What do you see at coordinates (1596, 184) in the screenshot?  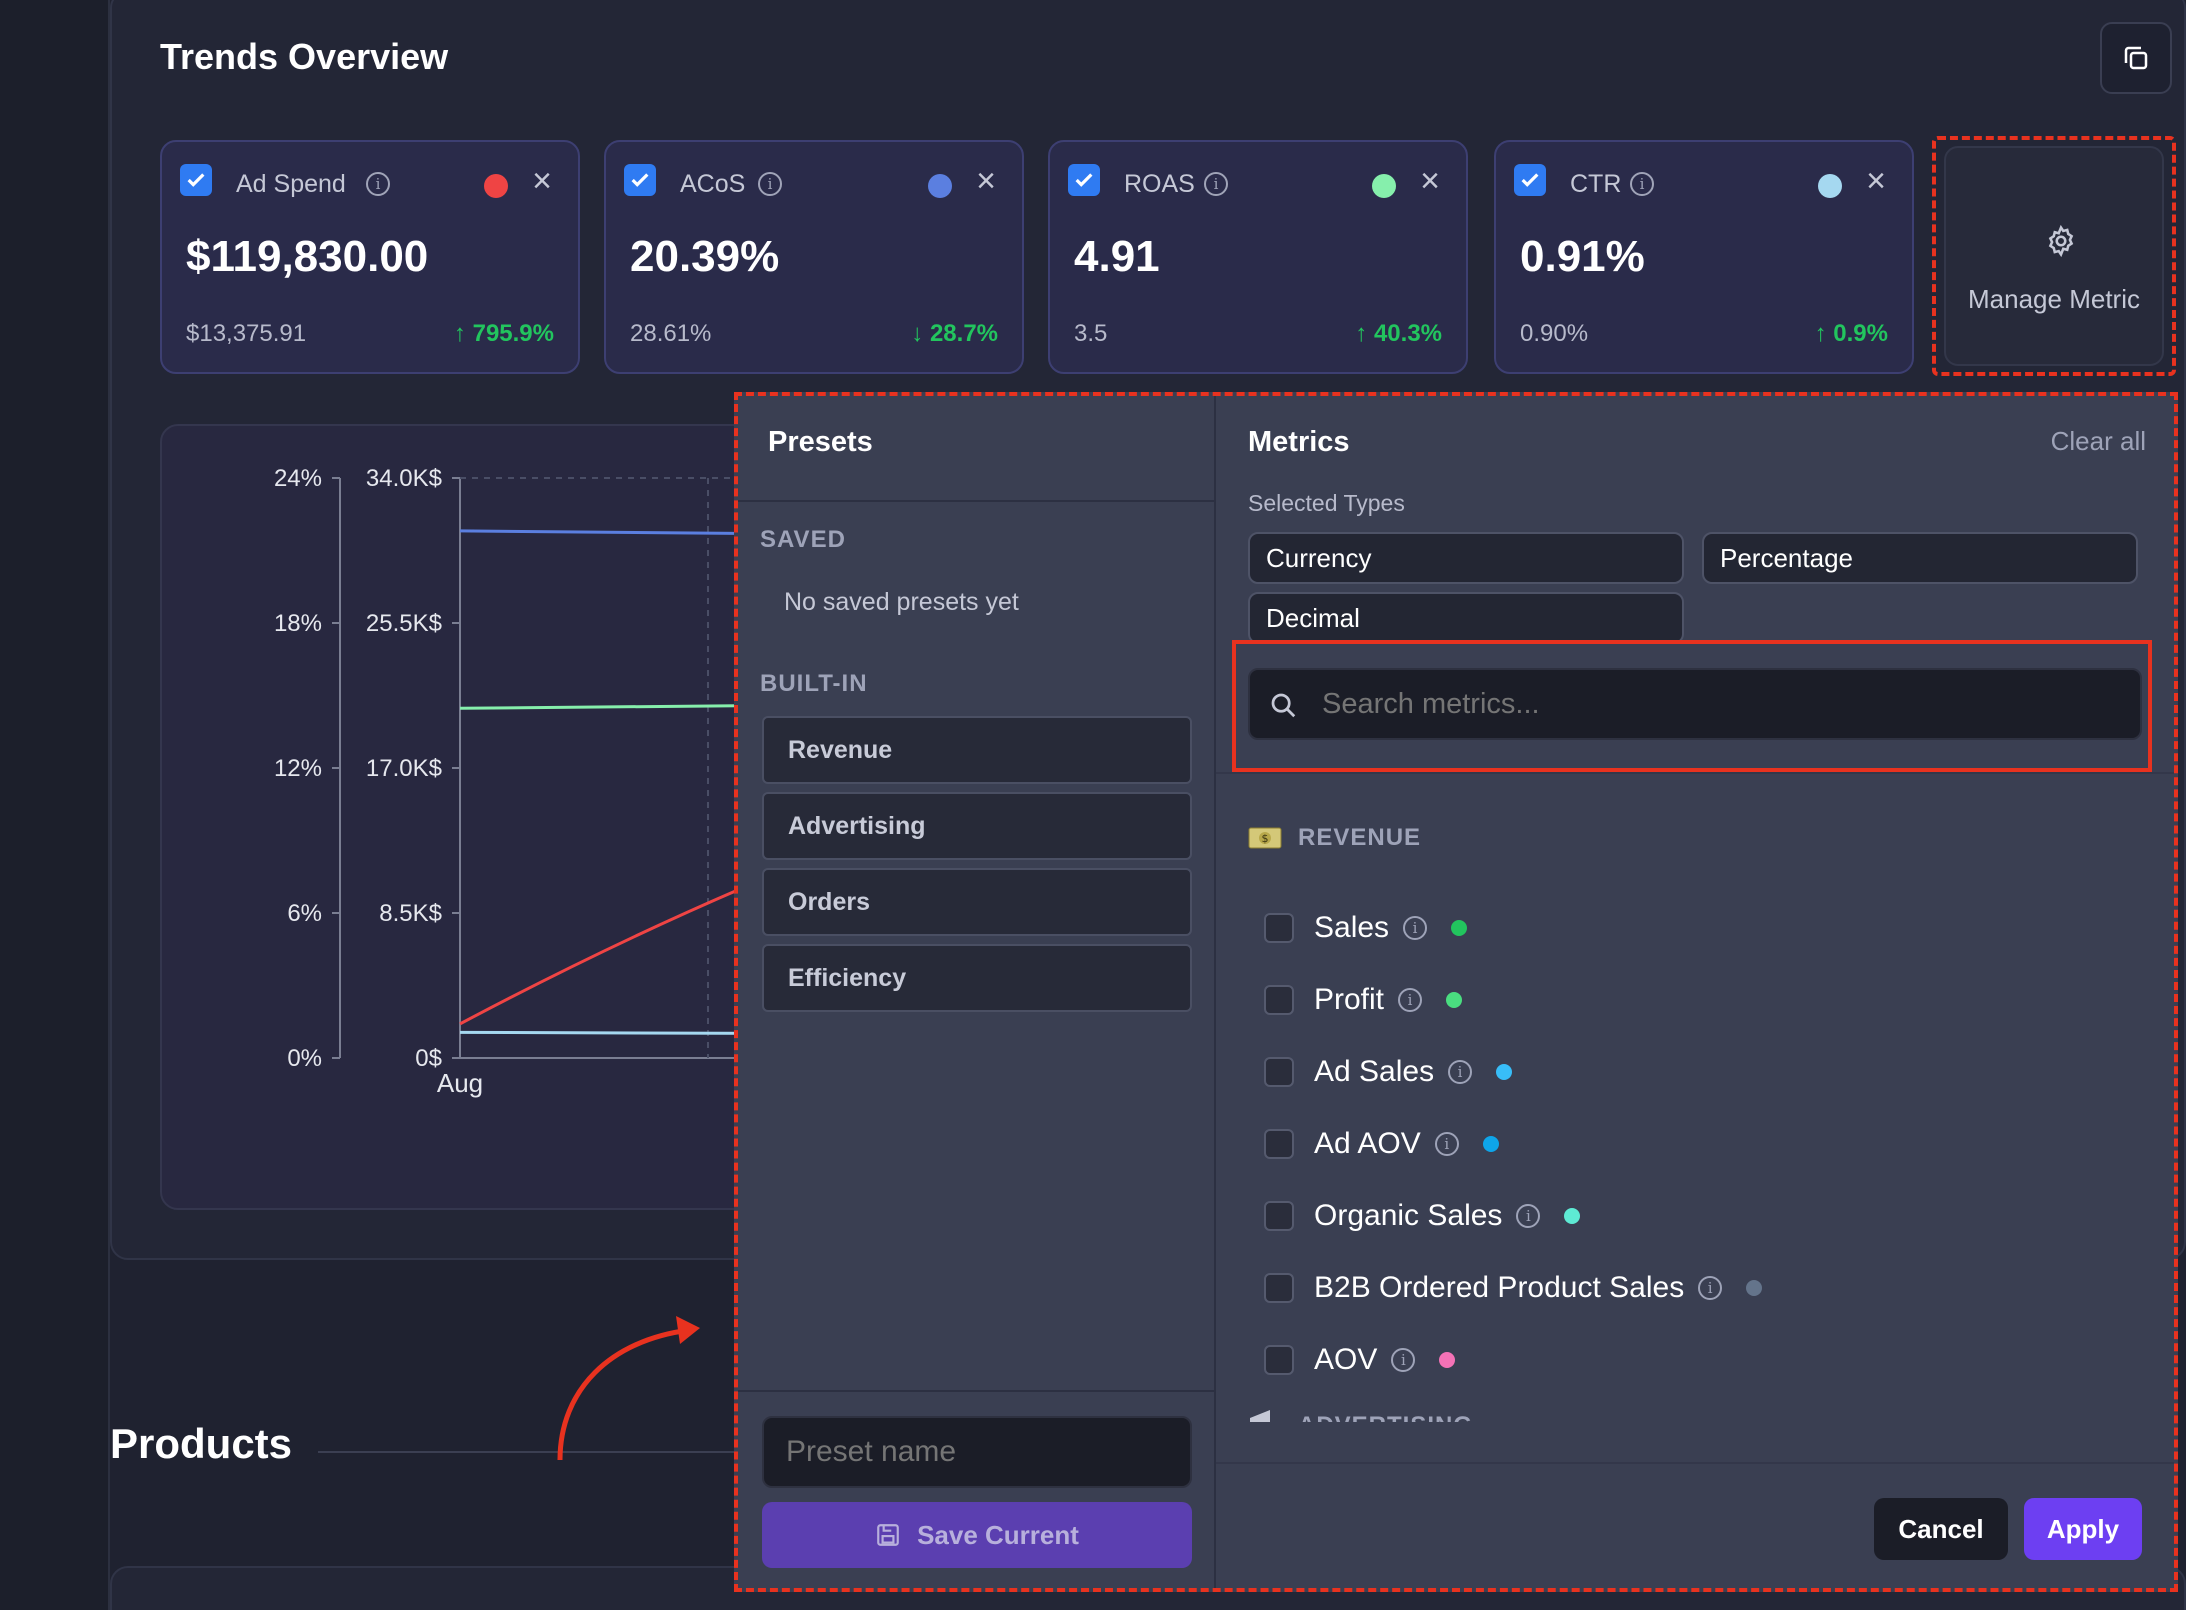 I see `metric-card-label: CTR` at bounding box center [1596, 184].